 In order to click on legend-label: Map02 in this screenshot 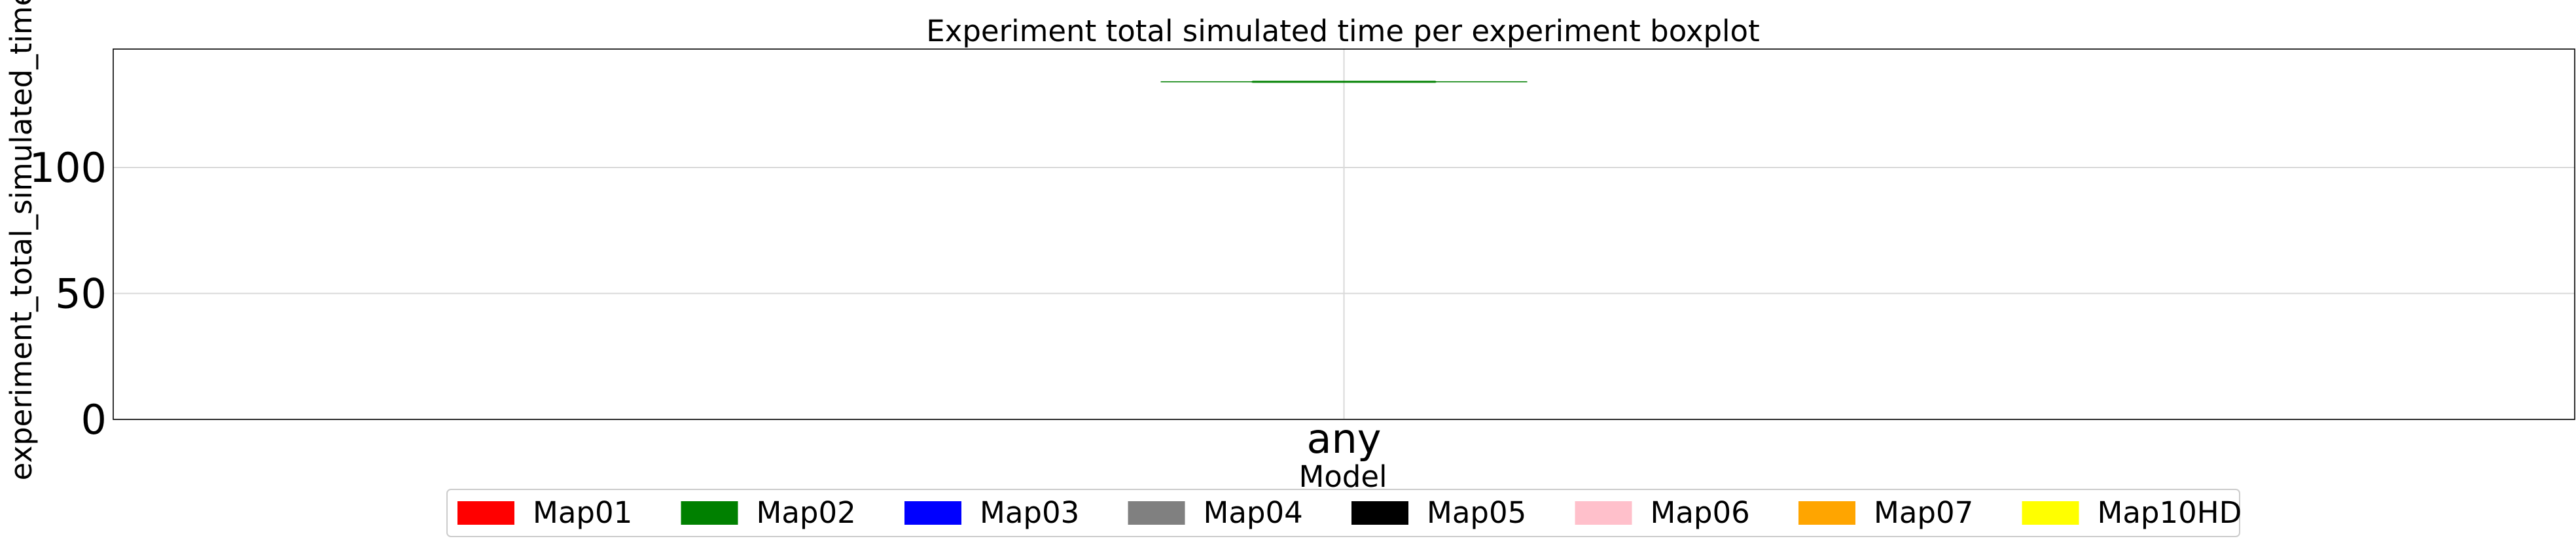, I will do `click(806, 512)`.